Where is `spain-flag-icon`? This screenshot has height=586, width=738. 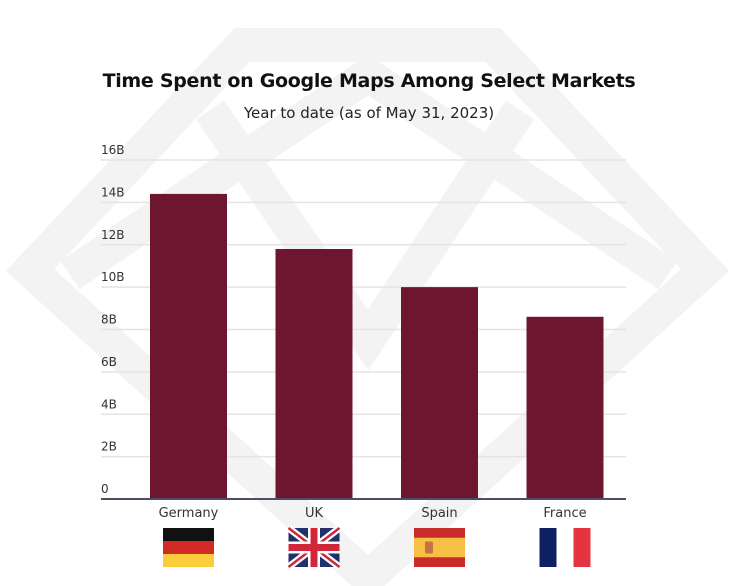 spain-flag-icon is located at coordinates (439, 547).